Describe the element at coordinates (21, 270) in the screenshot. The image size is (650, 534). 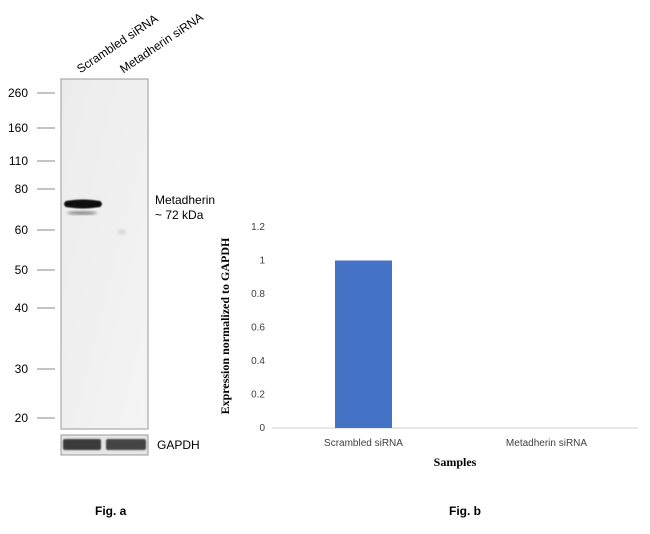
I see `mw-50: 50` at that location.